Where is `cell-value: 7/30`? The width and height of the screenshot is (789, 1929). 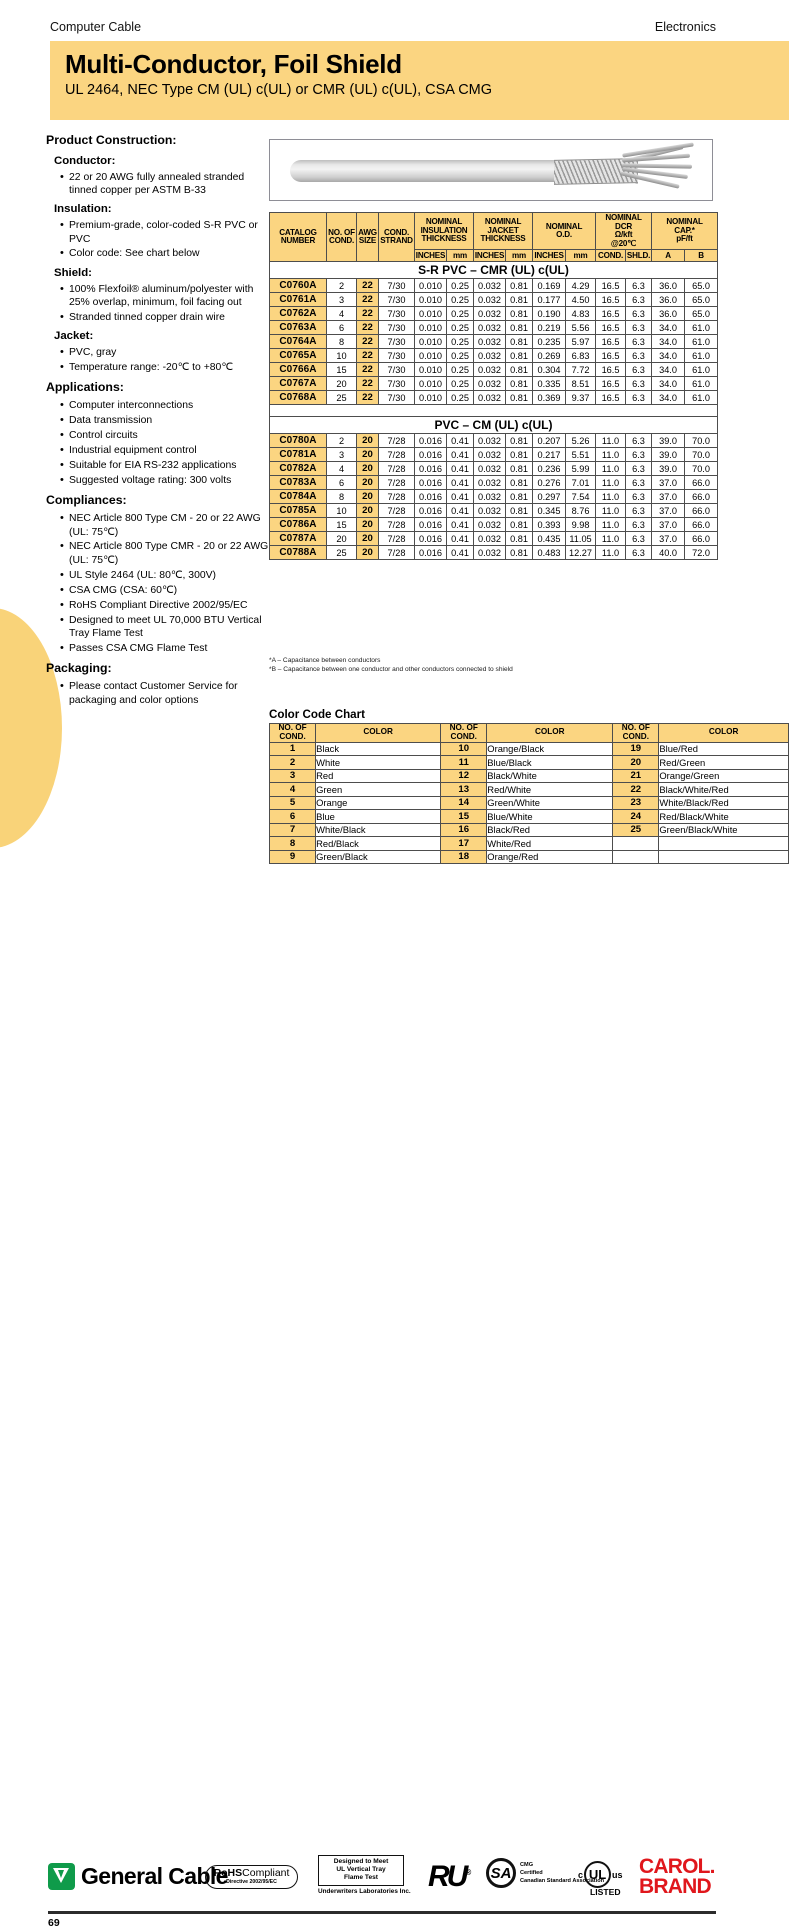 cell-value: 7/30 is located at coordinates (396, 356).